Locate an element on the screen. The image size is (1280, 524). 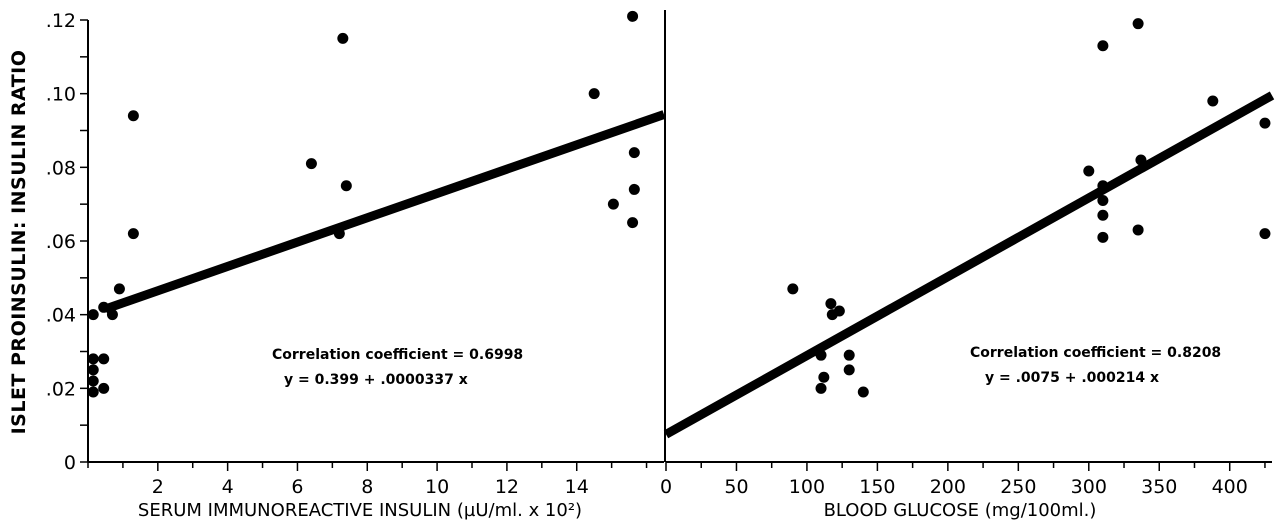
x-tick-label-insulin: 6 is located at coordinates (297, 487).